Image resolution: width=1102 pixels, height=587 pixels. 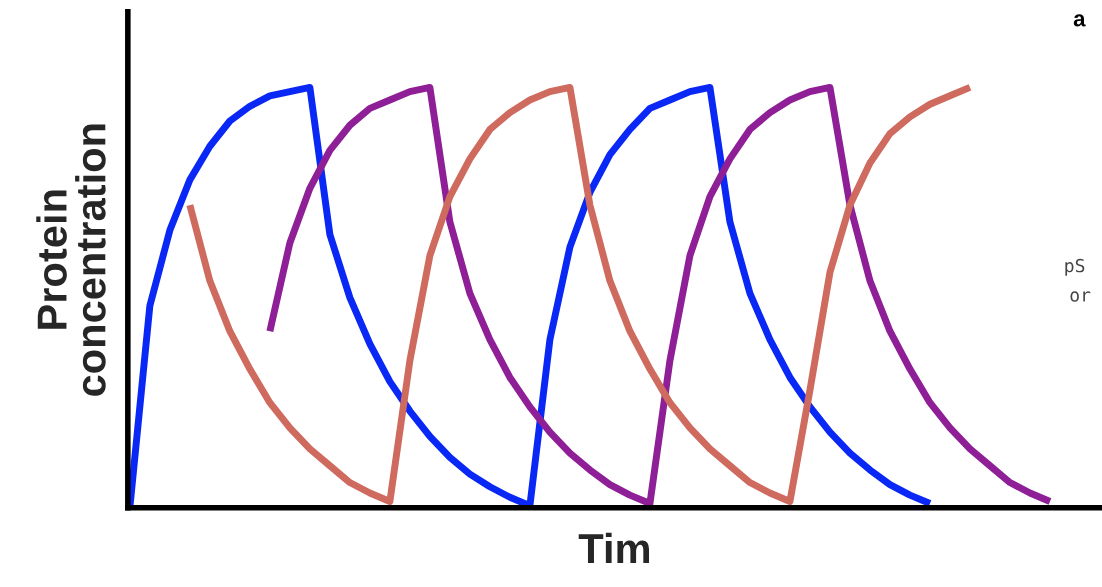 What do you see at coordinates (71, 260) in the screenshot?
I see `y-axis-title: Protein concentration` at bounding box center [71, 260].